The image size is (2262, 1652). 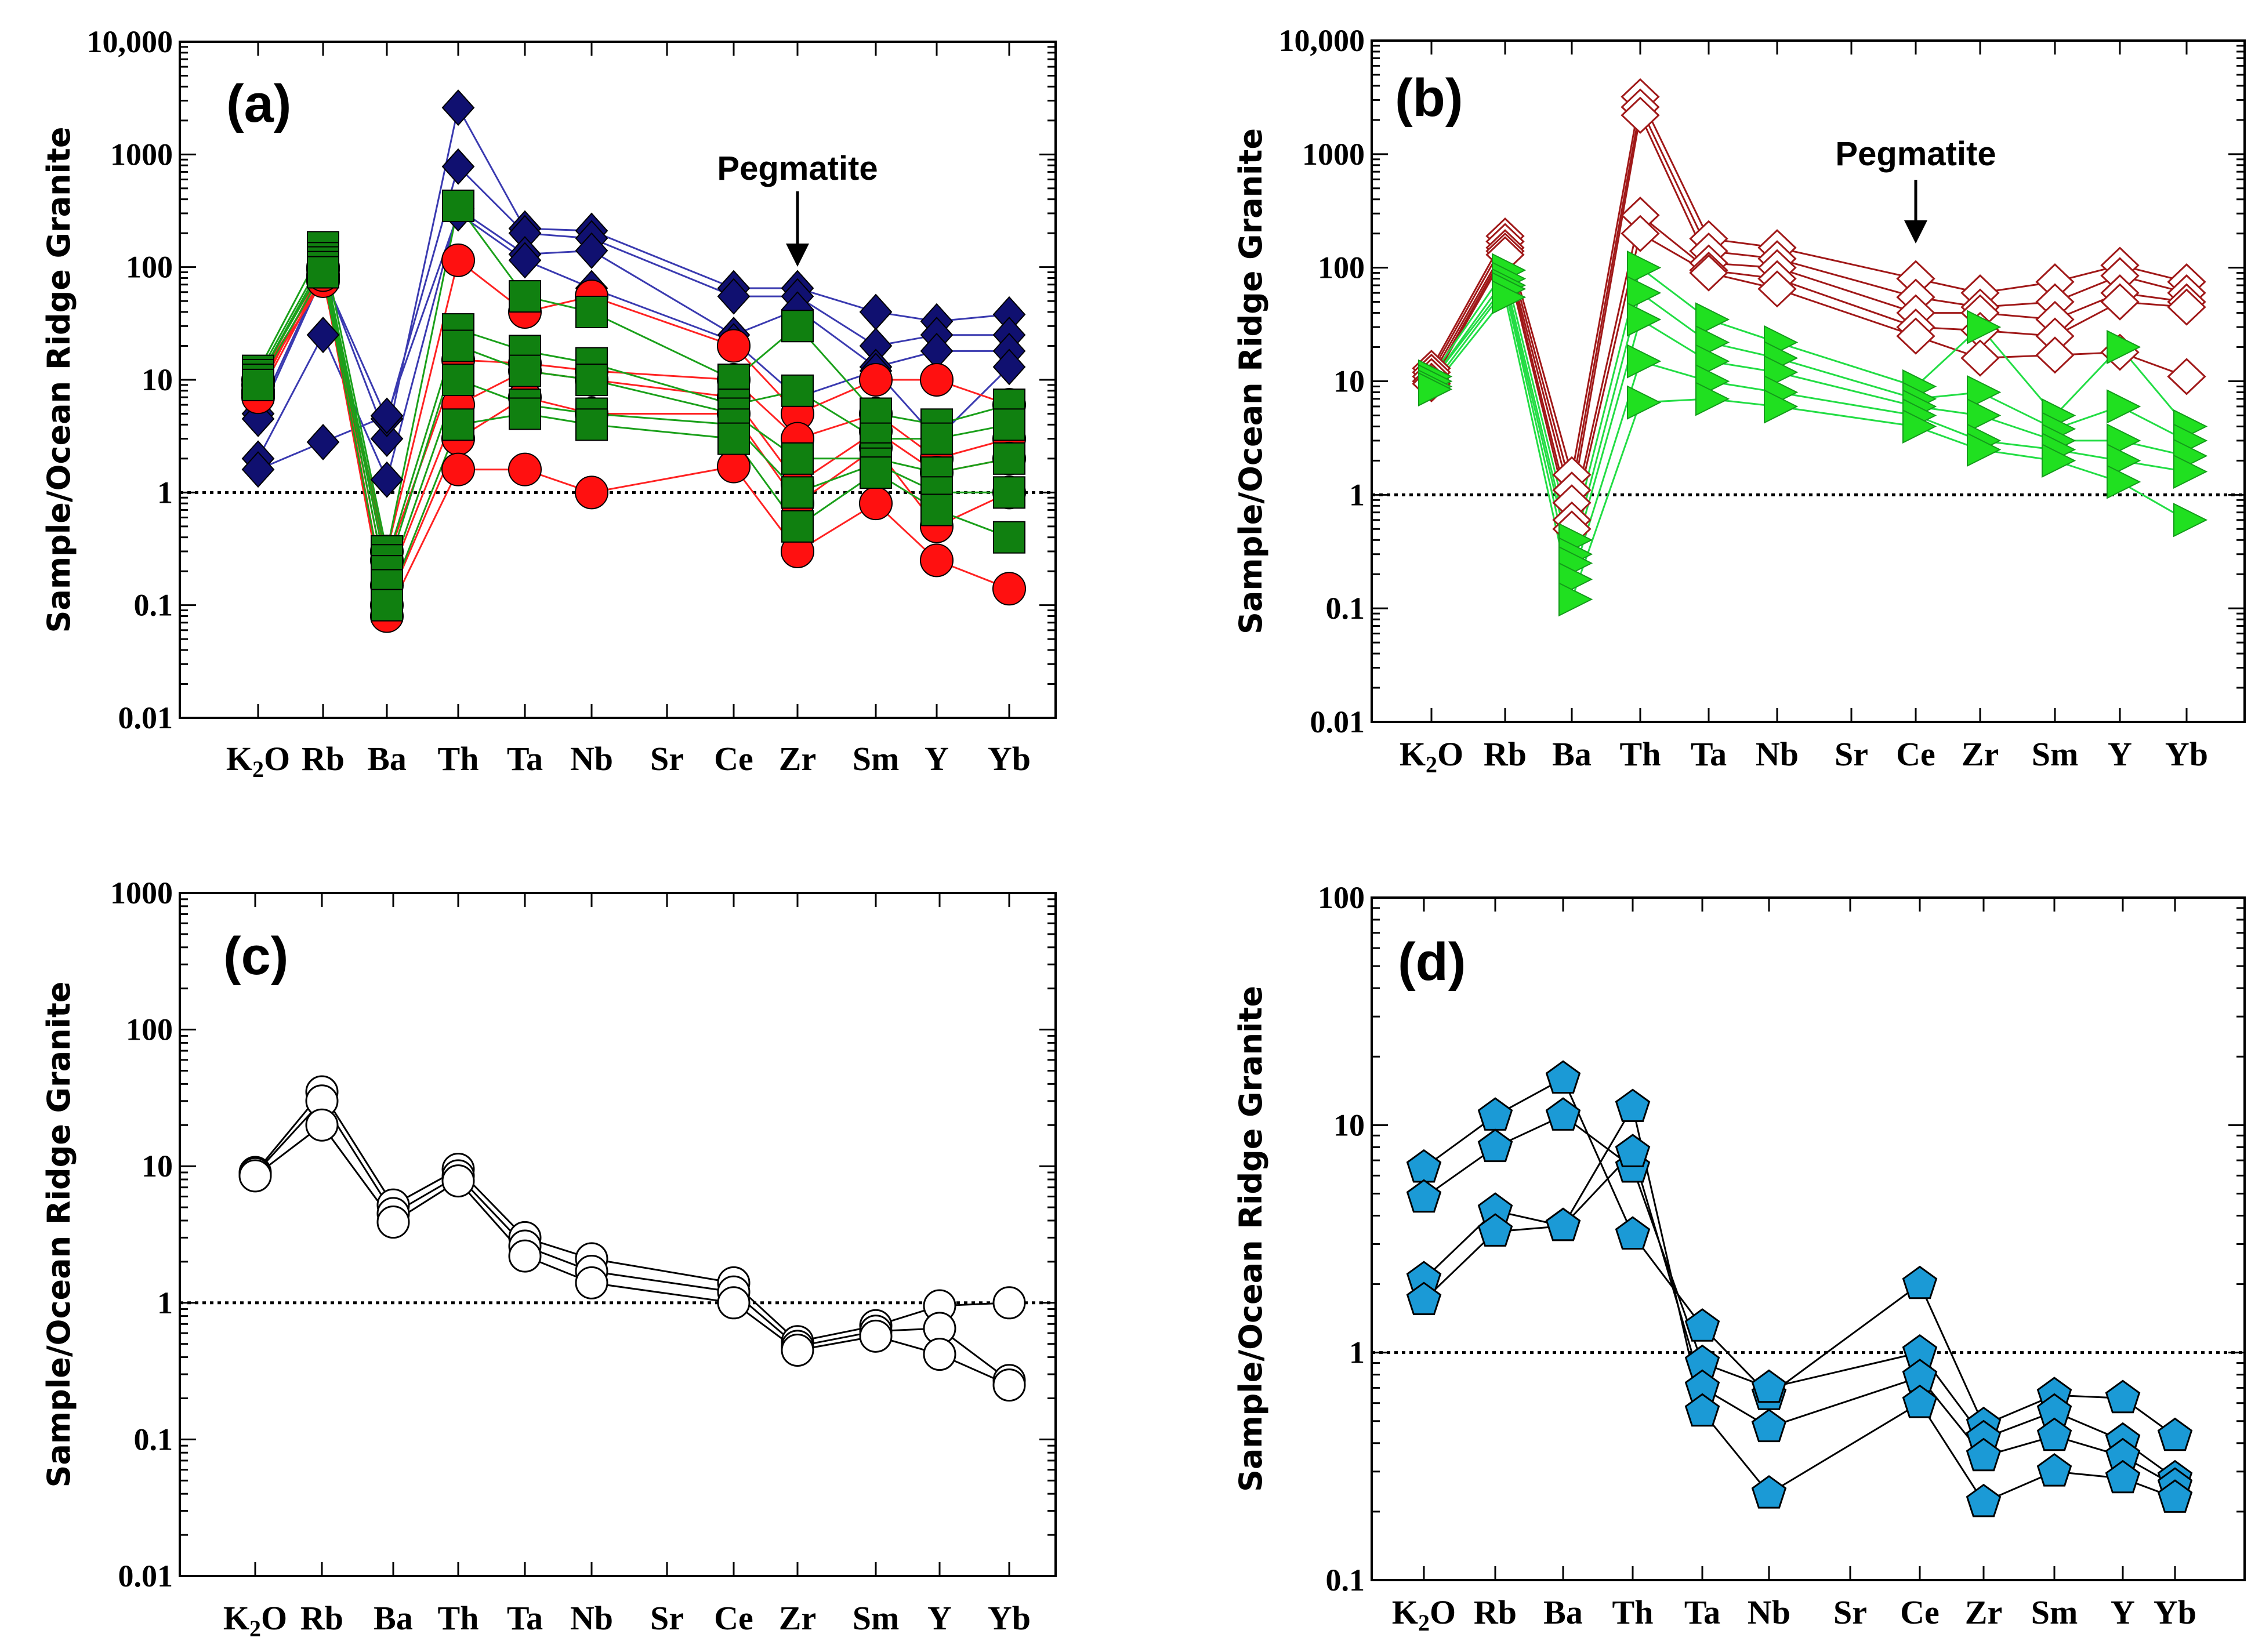 What do you see at coordinates (1432, 962) in the screenshot?
I see `panel-label: (d)` at bounding box center [1432, 962].